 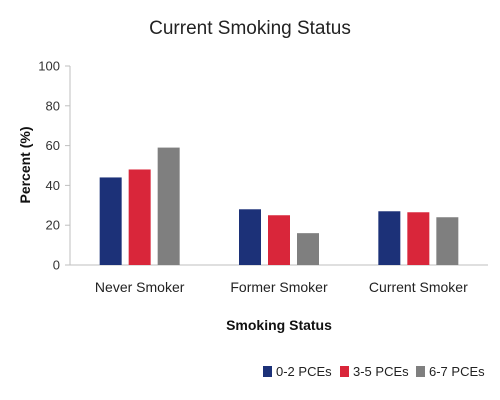 I want to click on bar-0-2-pces-current-smoker, so click(x=389, y=238).